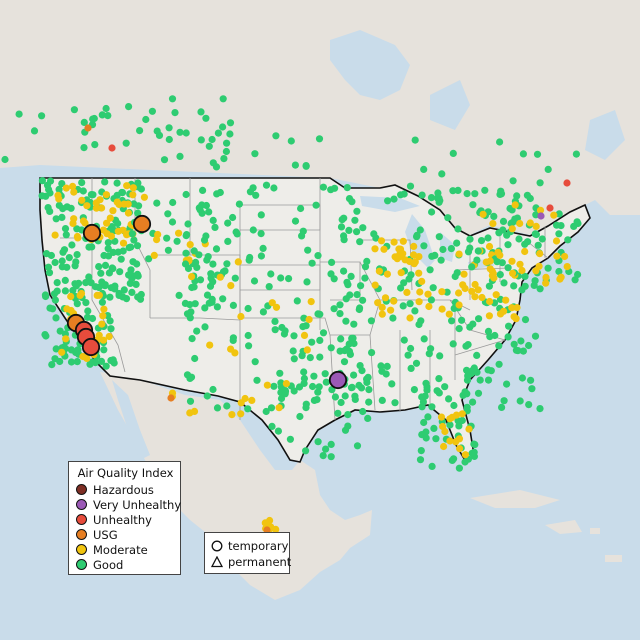 The image size is (640, 640). I want to click on legend-label: Good, so click(108, 564).